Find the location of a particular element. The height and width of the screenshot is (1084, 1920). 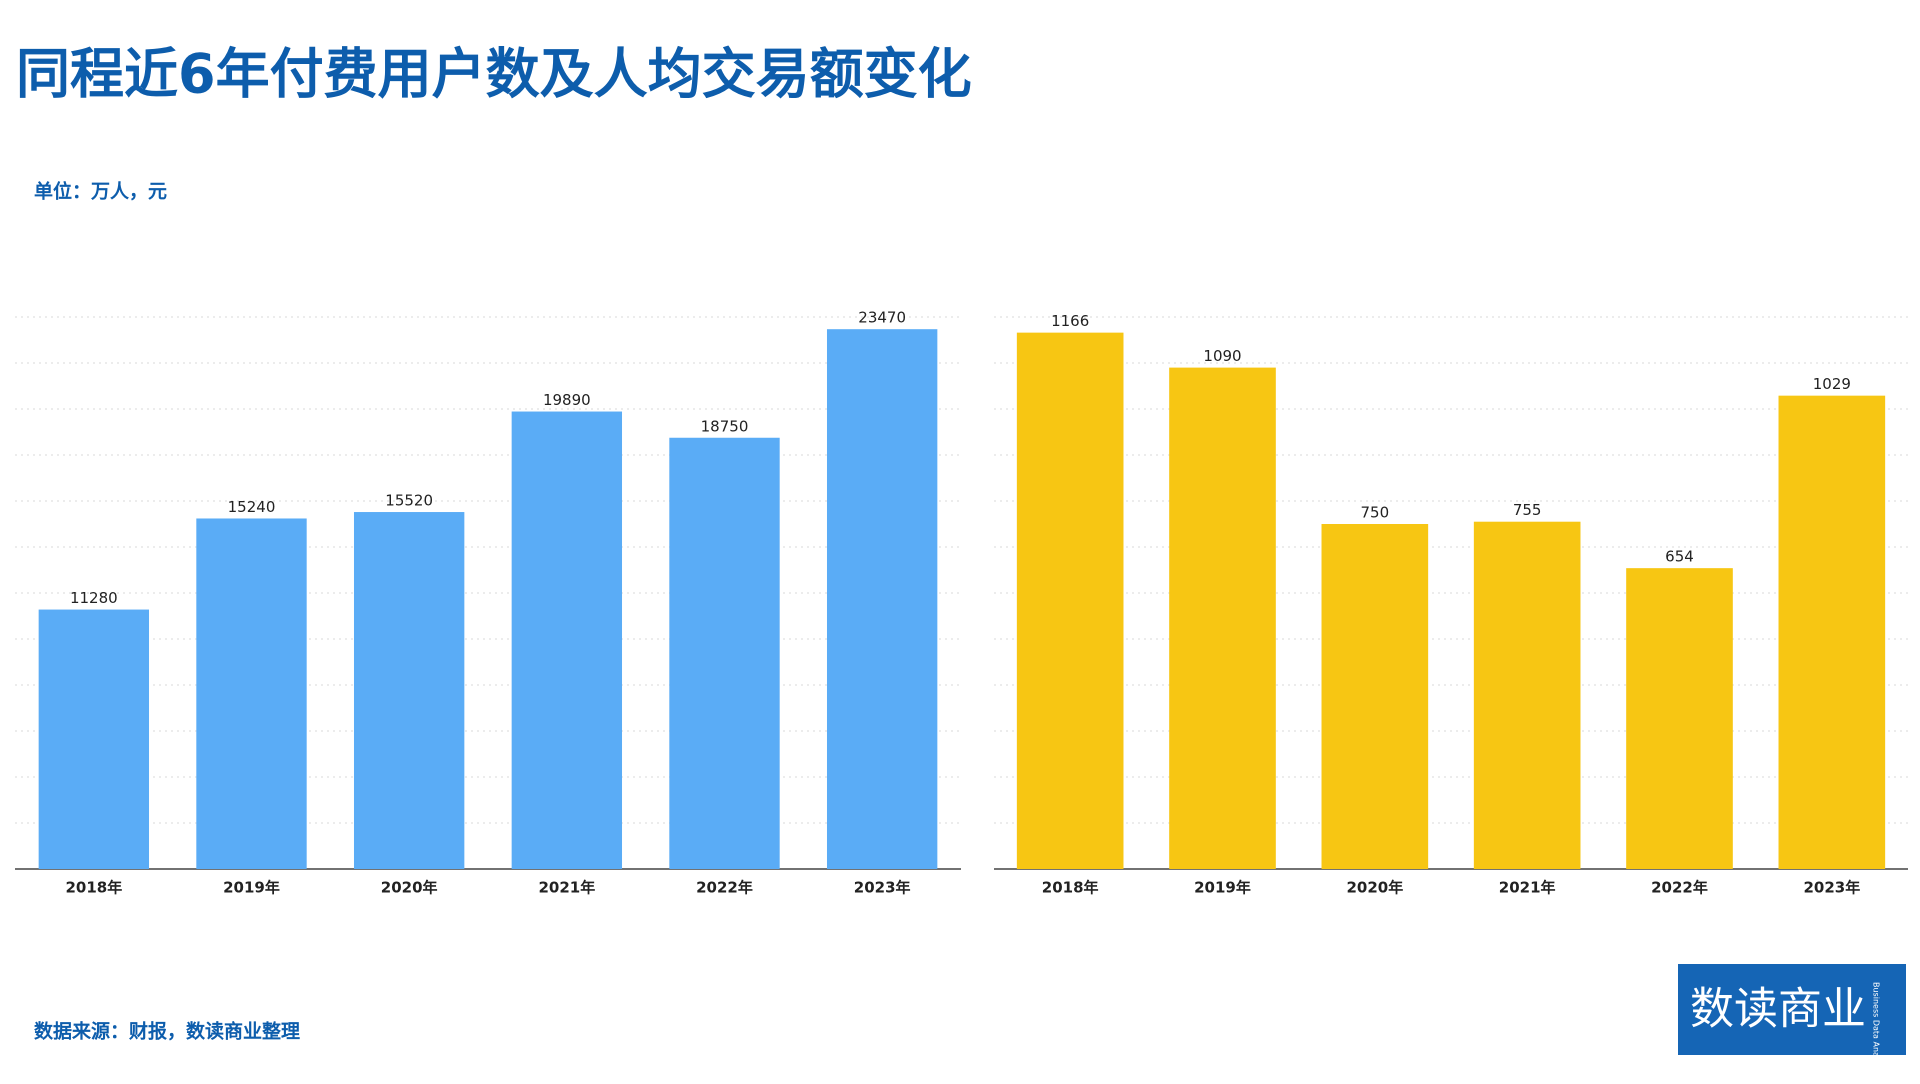

logo-text: 数读商业 is located at coordinates (1778, 1009).